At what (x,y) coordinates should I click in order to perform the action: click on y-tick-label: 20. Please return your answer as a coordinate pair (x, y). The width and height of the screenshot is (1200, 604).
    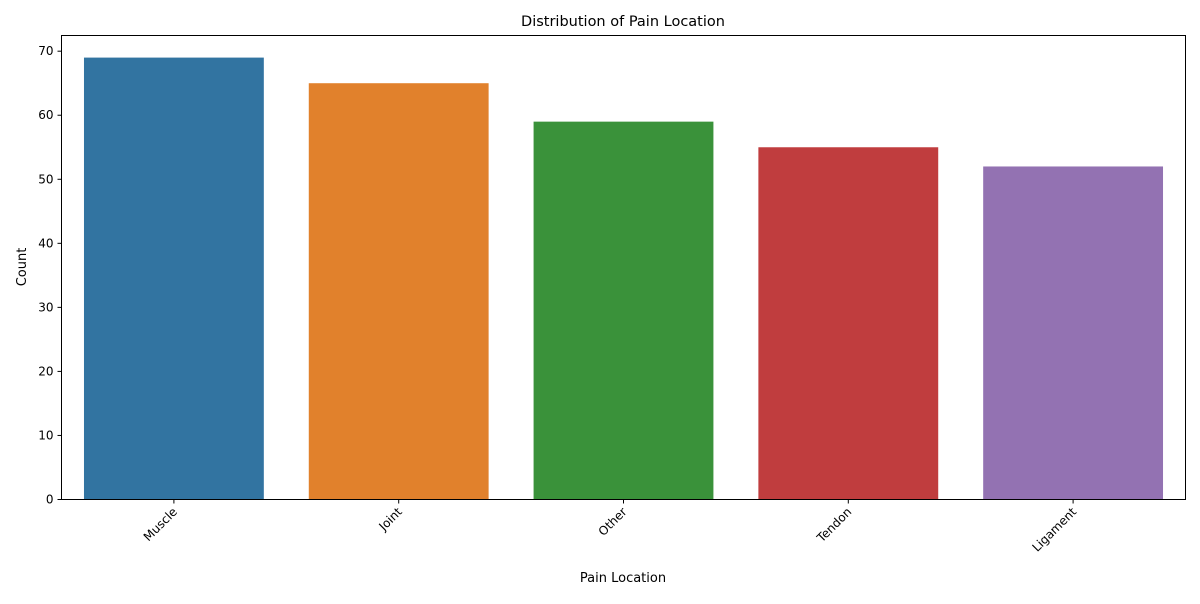
    Looking at the image, I should click on (45, 371).